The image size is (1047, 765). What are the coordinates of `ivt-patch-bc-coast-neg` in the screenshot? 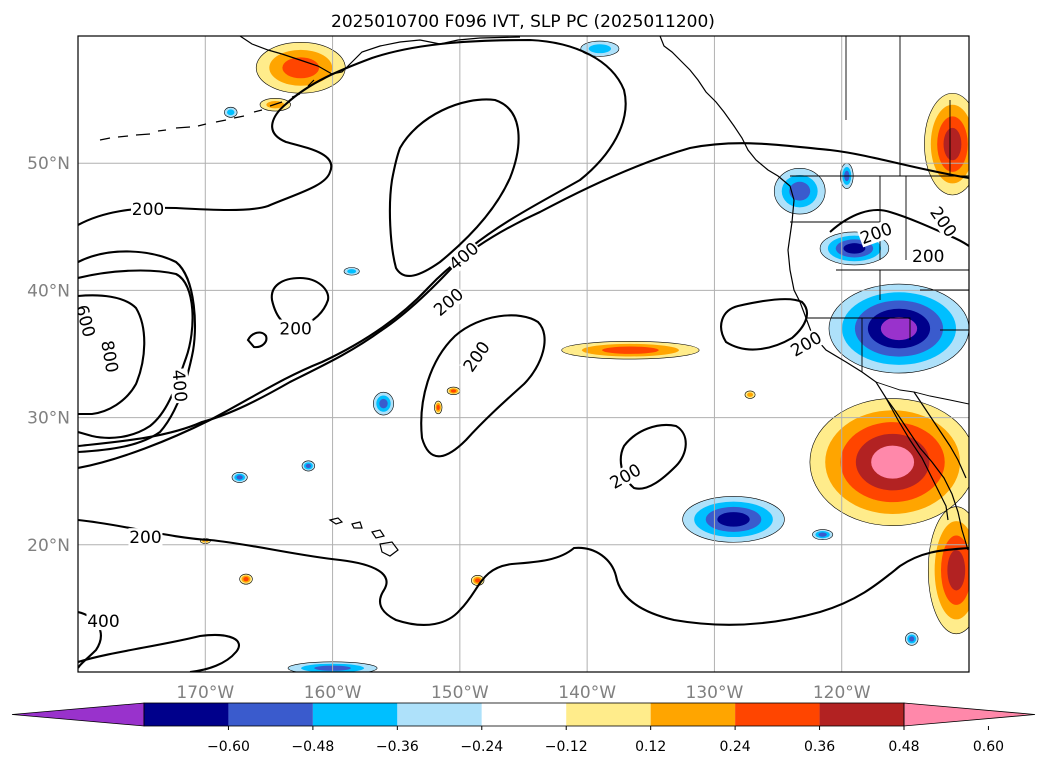 It's located at (799, 191).